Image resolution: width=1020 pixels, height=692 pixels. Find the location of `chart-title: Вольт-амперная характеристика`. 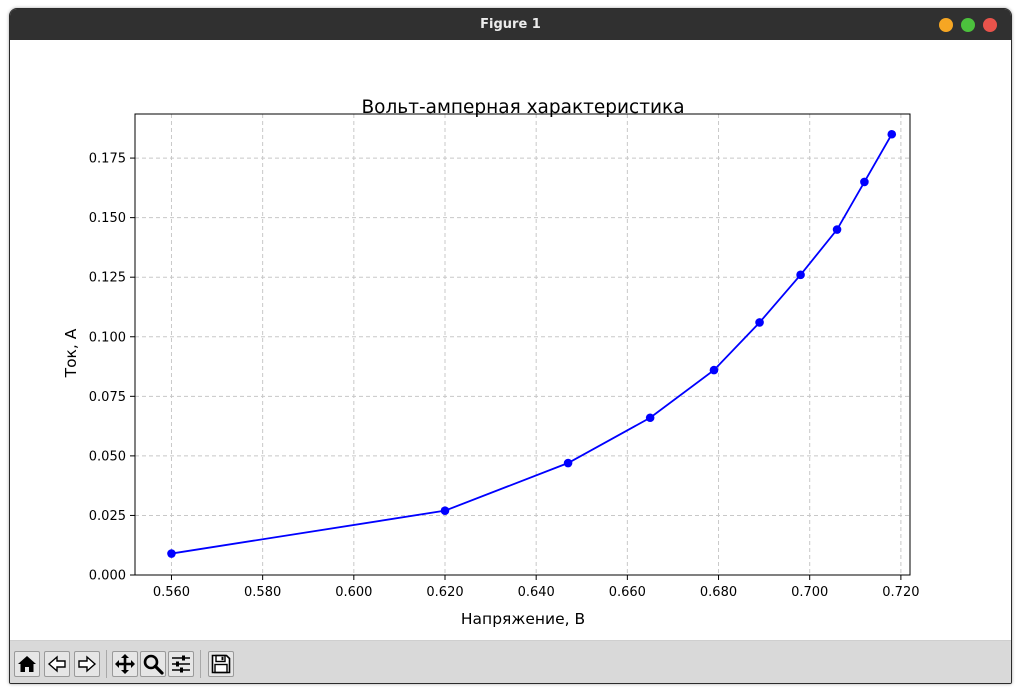

chart-title: Вольт-амперная характеристика is located at coordinates (522, 107).